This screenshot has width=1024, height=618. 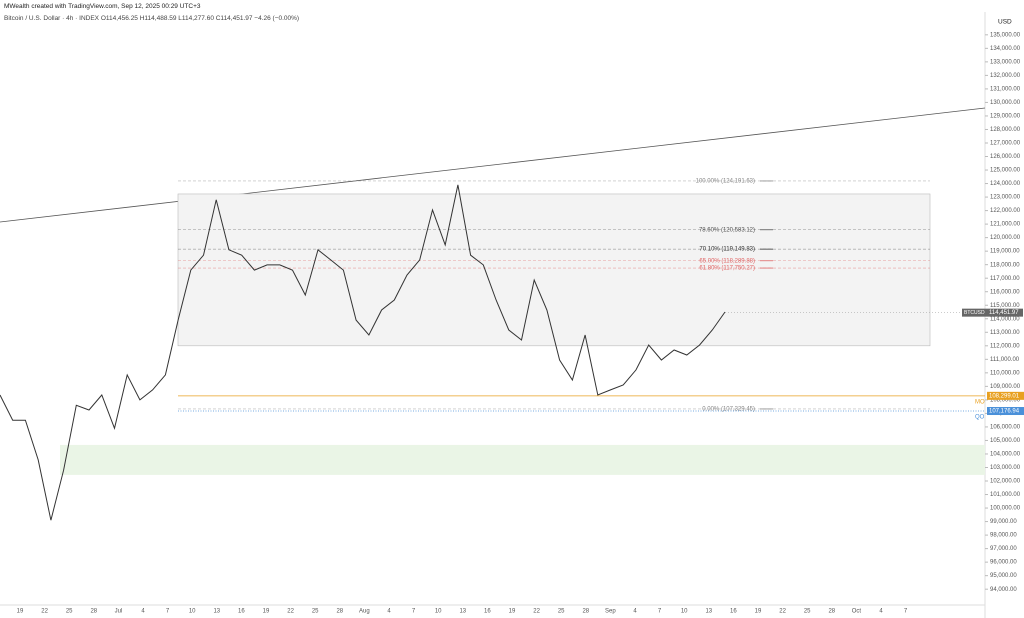 I want to click on y-tick-label: 100,000.00, so click(x=1005, y=509).